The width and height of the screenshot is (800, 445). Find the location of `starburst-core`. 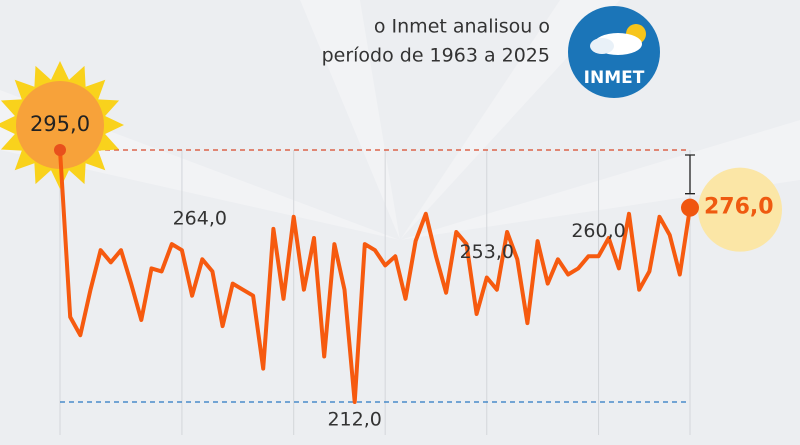

starburst-core is located at coordinates (60, 125).